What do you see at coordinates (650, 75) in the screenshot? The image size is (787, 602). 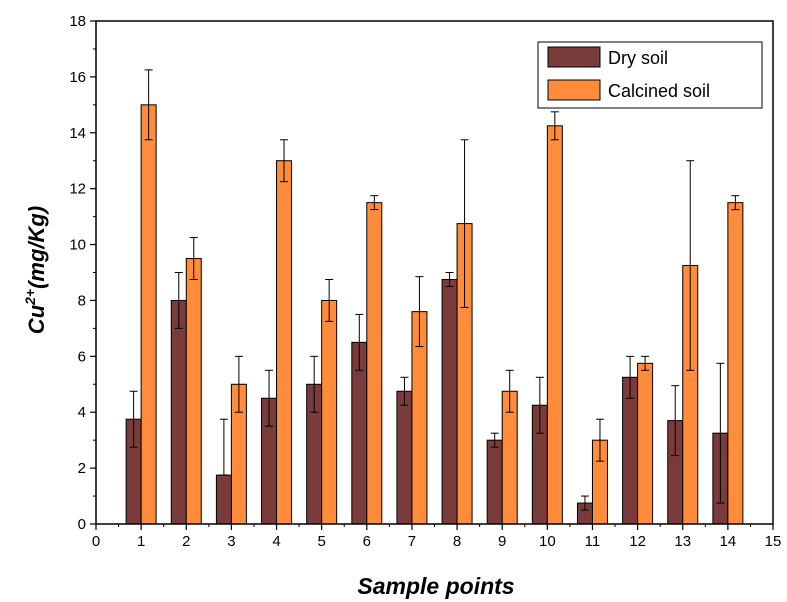 I see `legend: Dry soil Calcined soil` at bounding box center [650, 75].